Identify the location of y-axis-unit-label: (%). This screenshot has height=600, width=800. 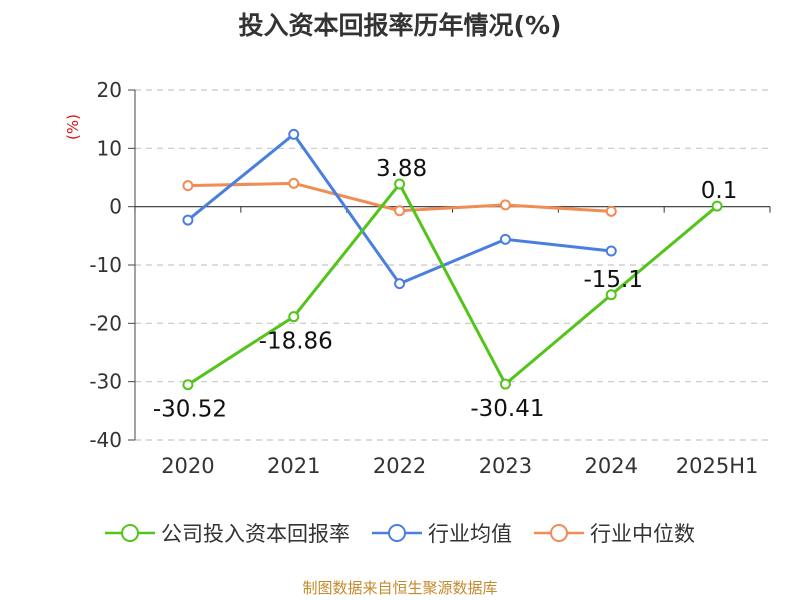
(73, 127).